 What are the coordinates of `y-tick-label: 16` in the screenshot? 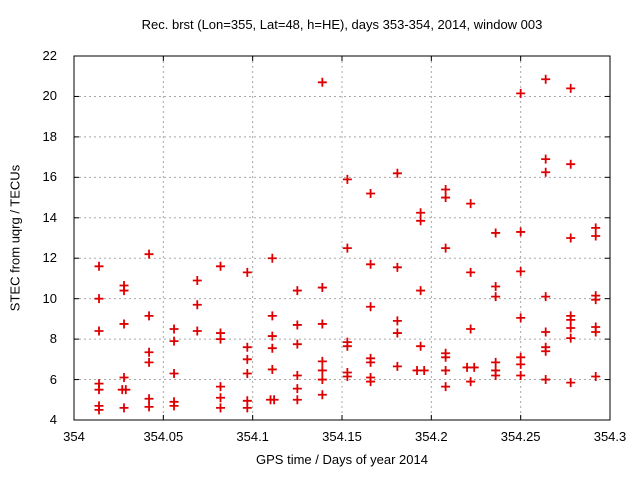 It's located at (49, 177).